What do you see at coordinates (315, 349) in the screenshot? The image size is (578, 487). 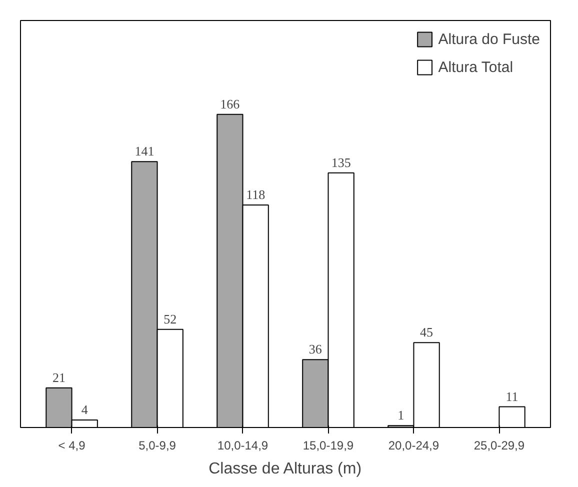 I see `data-label: 36` at bounding box center [315, 349].